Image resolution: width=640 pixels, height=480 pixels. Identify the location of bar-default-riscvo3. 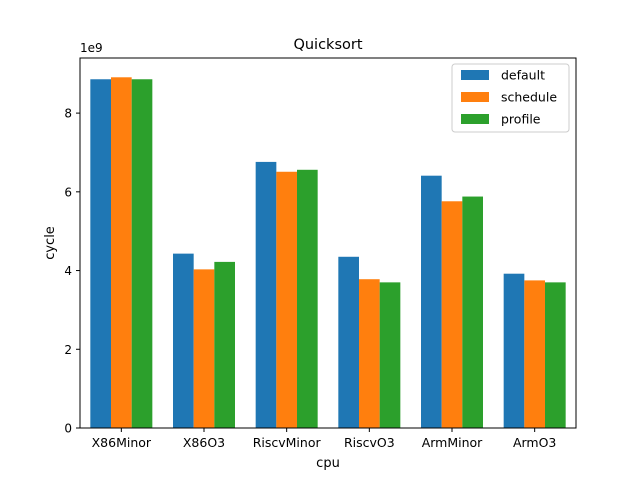
(348, 342).